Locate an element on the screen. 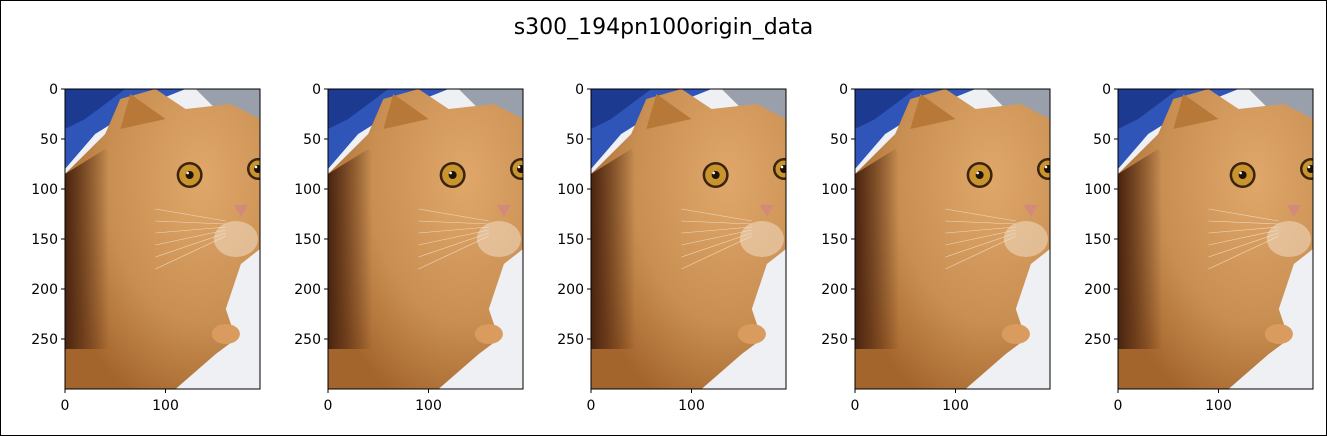 The image size is (1327, 436). figure-title: s300_194pn100origin_data is located at coordinates (663, 27).